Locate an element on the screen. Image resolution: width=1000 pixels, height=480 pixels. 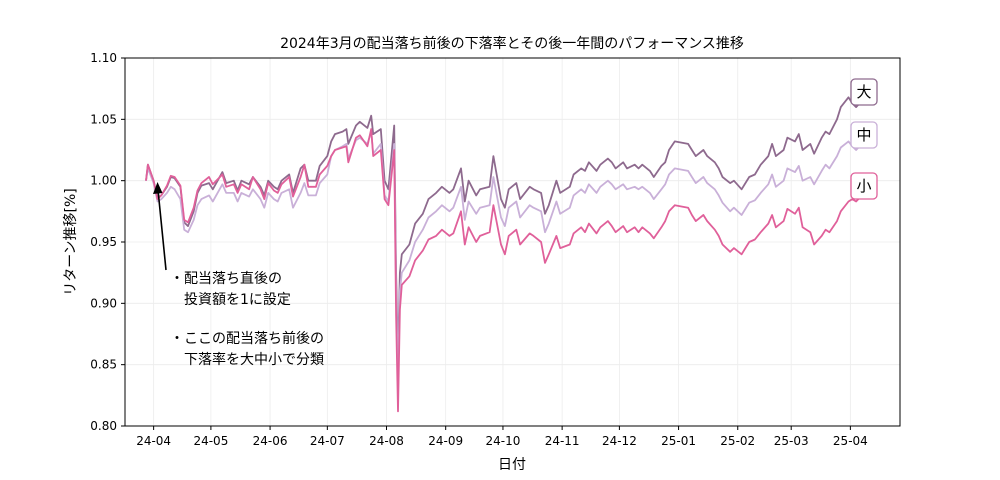
x-tick-label: 25-03 is located at coordinates (791, 441).